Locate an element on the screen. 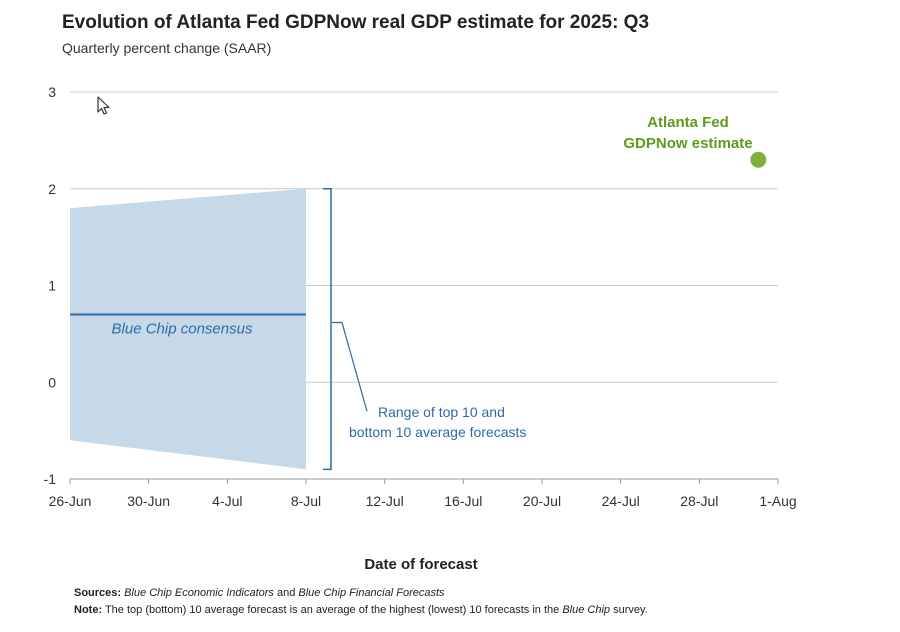 This screenshot has width=900, height=632. chart-subtitle: Quarterly percent change (SAAR) is located at coordinates (167, 48).